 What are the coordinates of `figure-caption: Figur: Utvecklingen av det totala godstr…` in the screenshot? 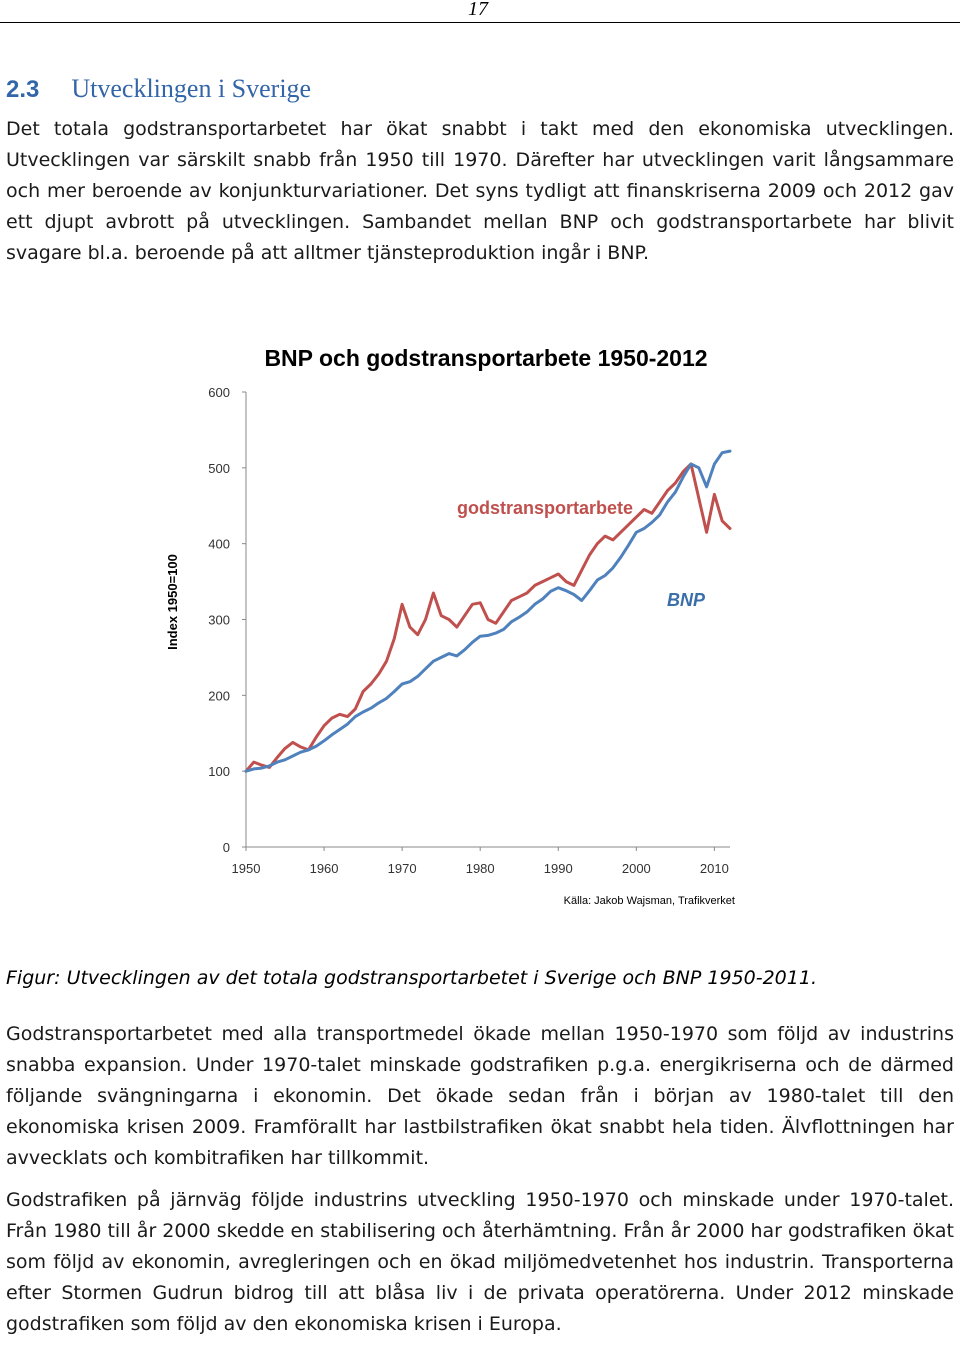 It's located at (411, 978).